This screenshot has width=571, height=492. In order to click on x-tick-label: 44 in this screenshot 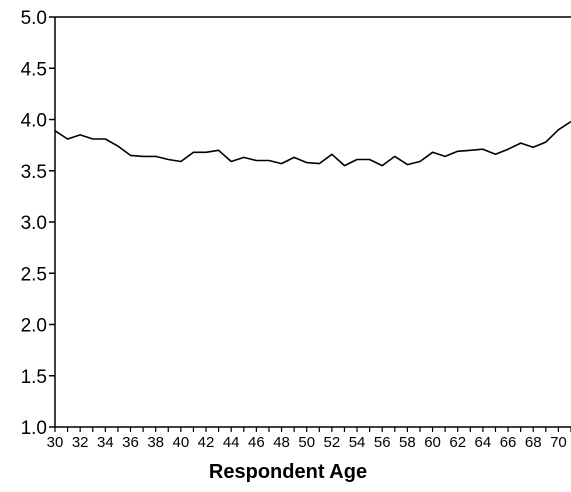, I will do `click(231, 442)`.